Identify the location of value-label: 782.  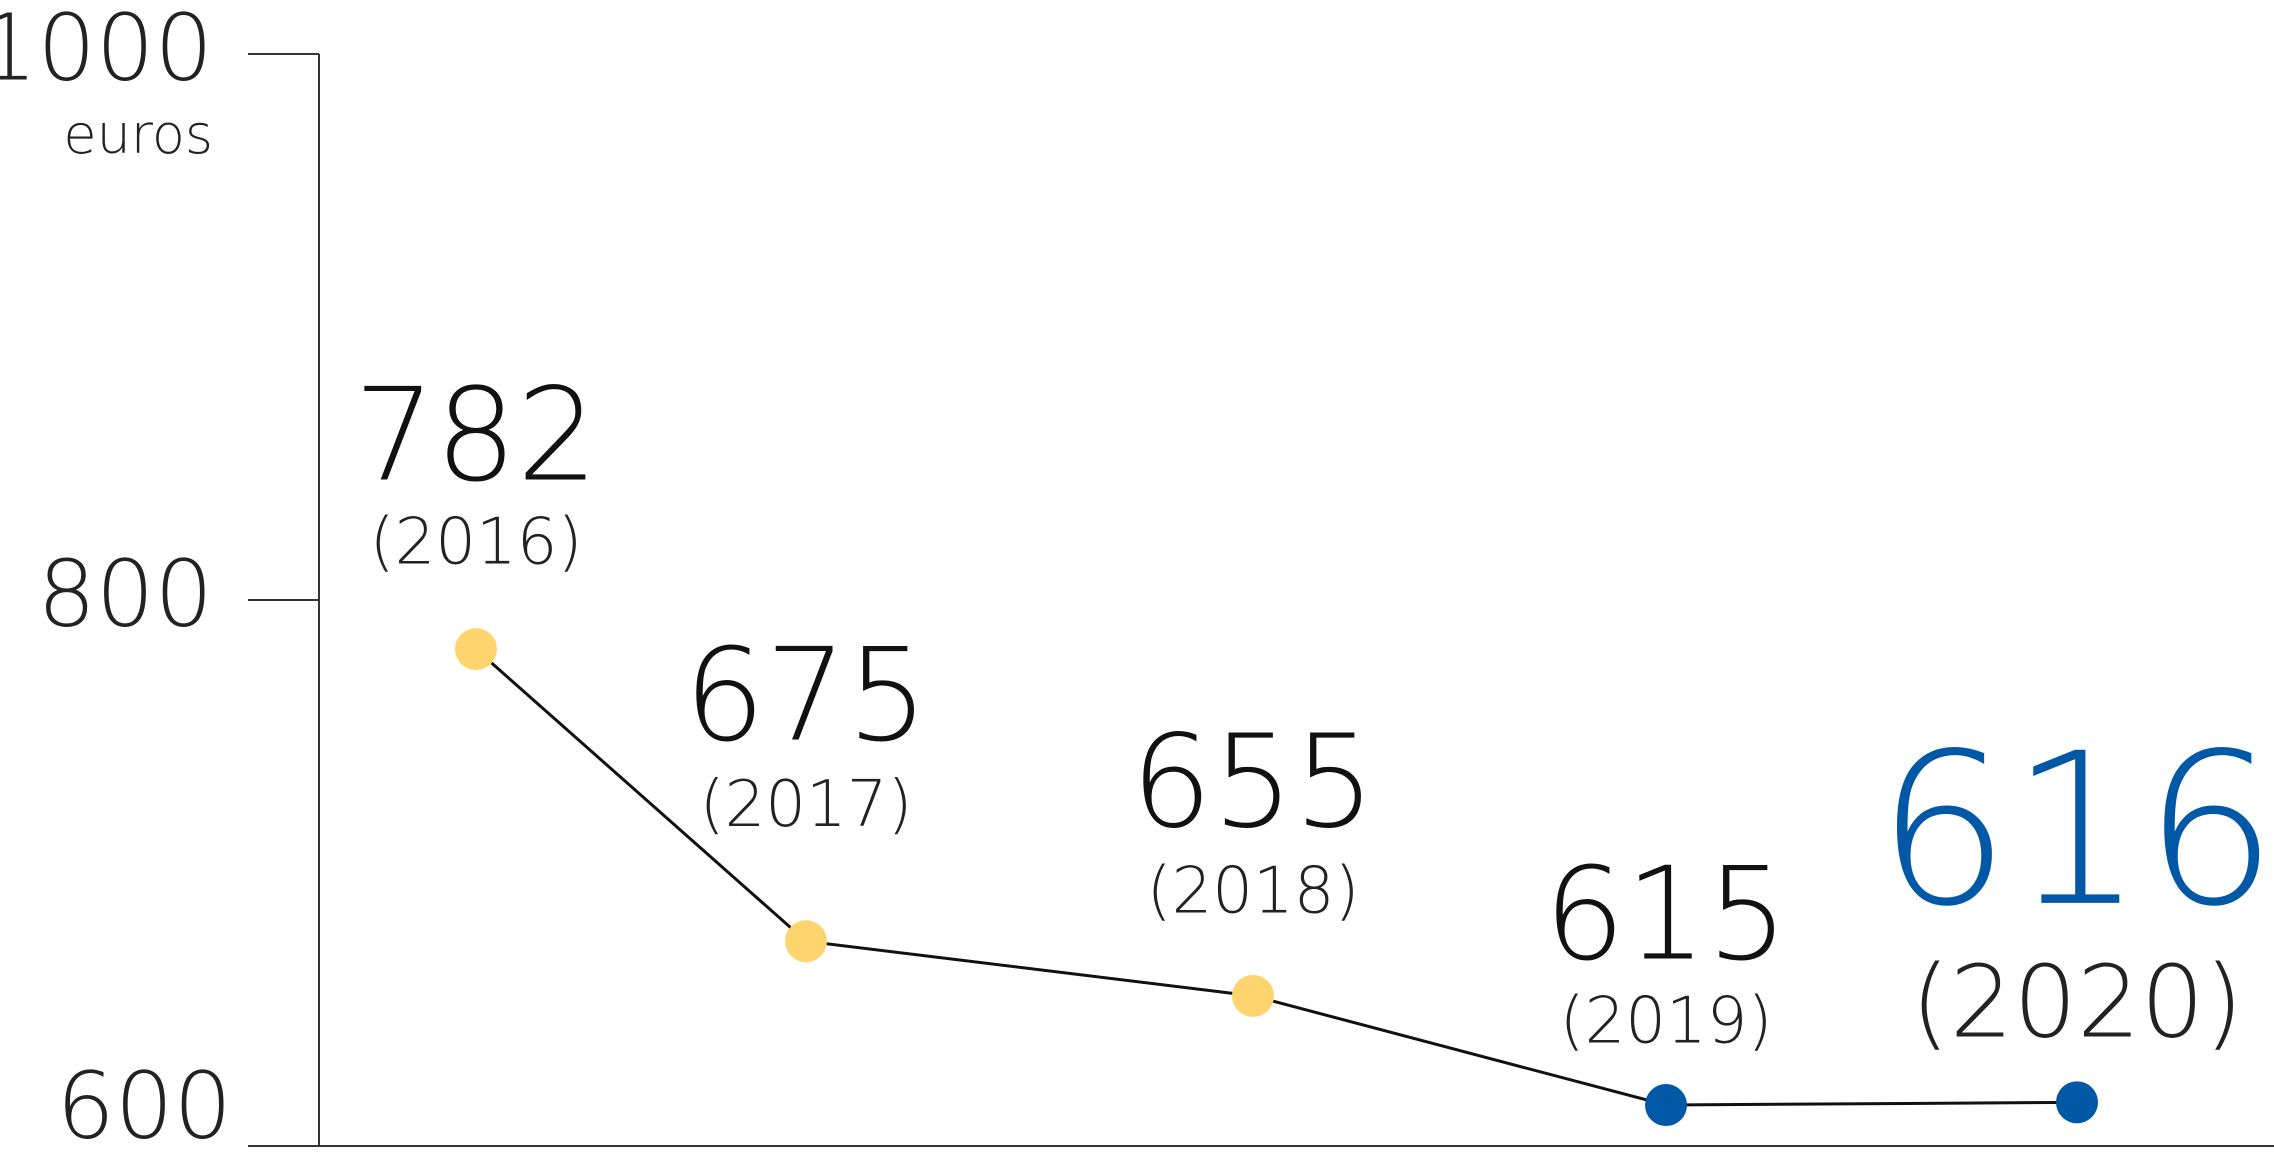
(476, 435).